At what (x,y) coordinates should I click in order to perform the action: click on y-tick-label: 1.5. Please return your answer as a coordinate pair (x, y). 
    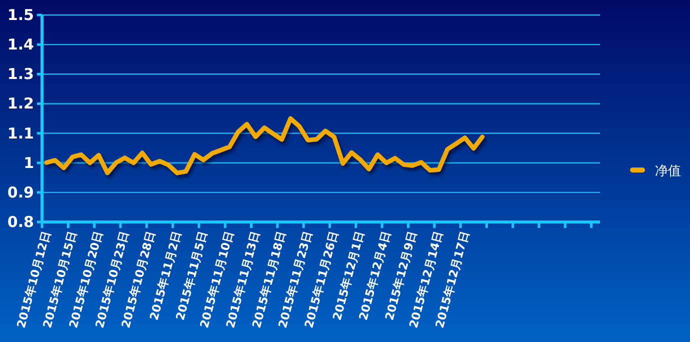
    Looking at the image, I should click on (20, 15).